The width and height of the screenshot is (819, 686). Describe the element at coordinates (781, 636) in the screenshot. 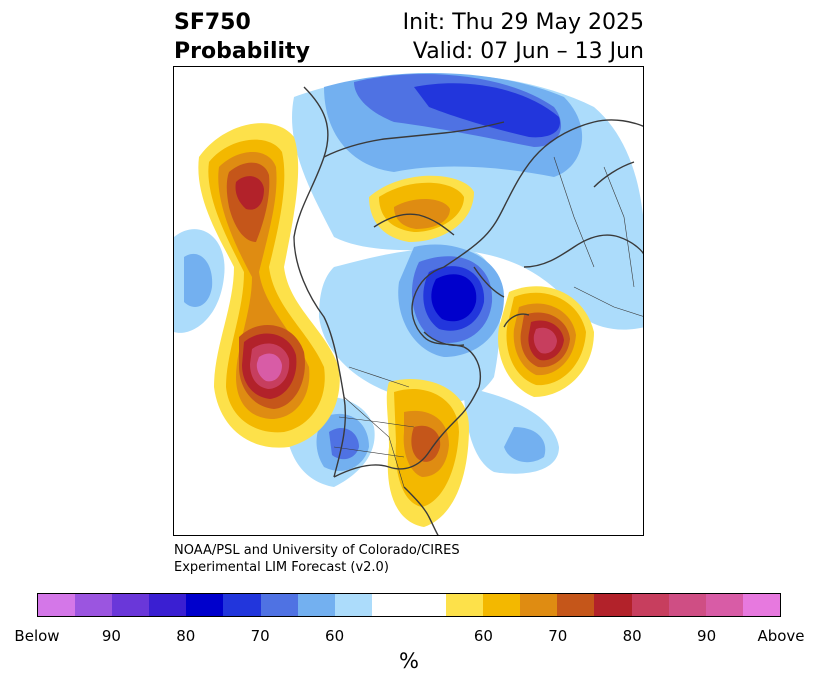

I see `colorbar-tick-label: Above` at that location.